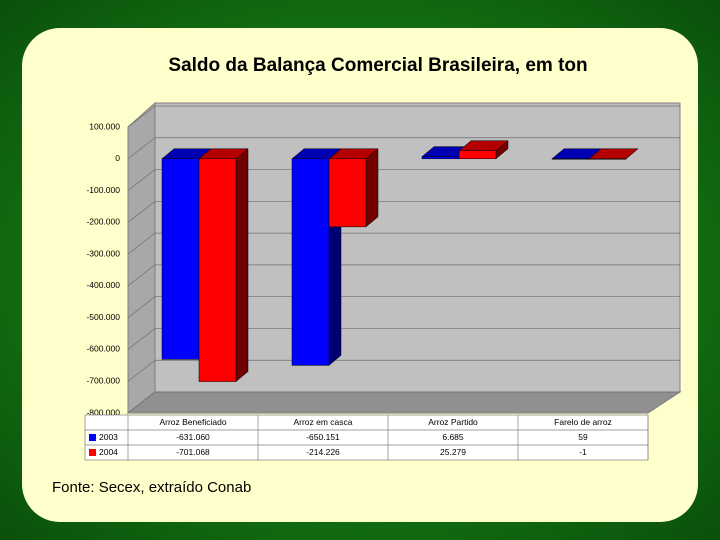 Image resolution: width=720 pixels, height=540 pixels. What do you see at coordinates (103, 222) in the screenshot?
I see `y-tick-label: -200.000` at bounding box center [103, 222].